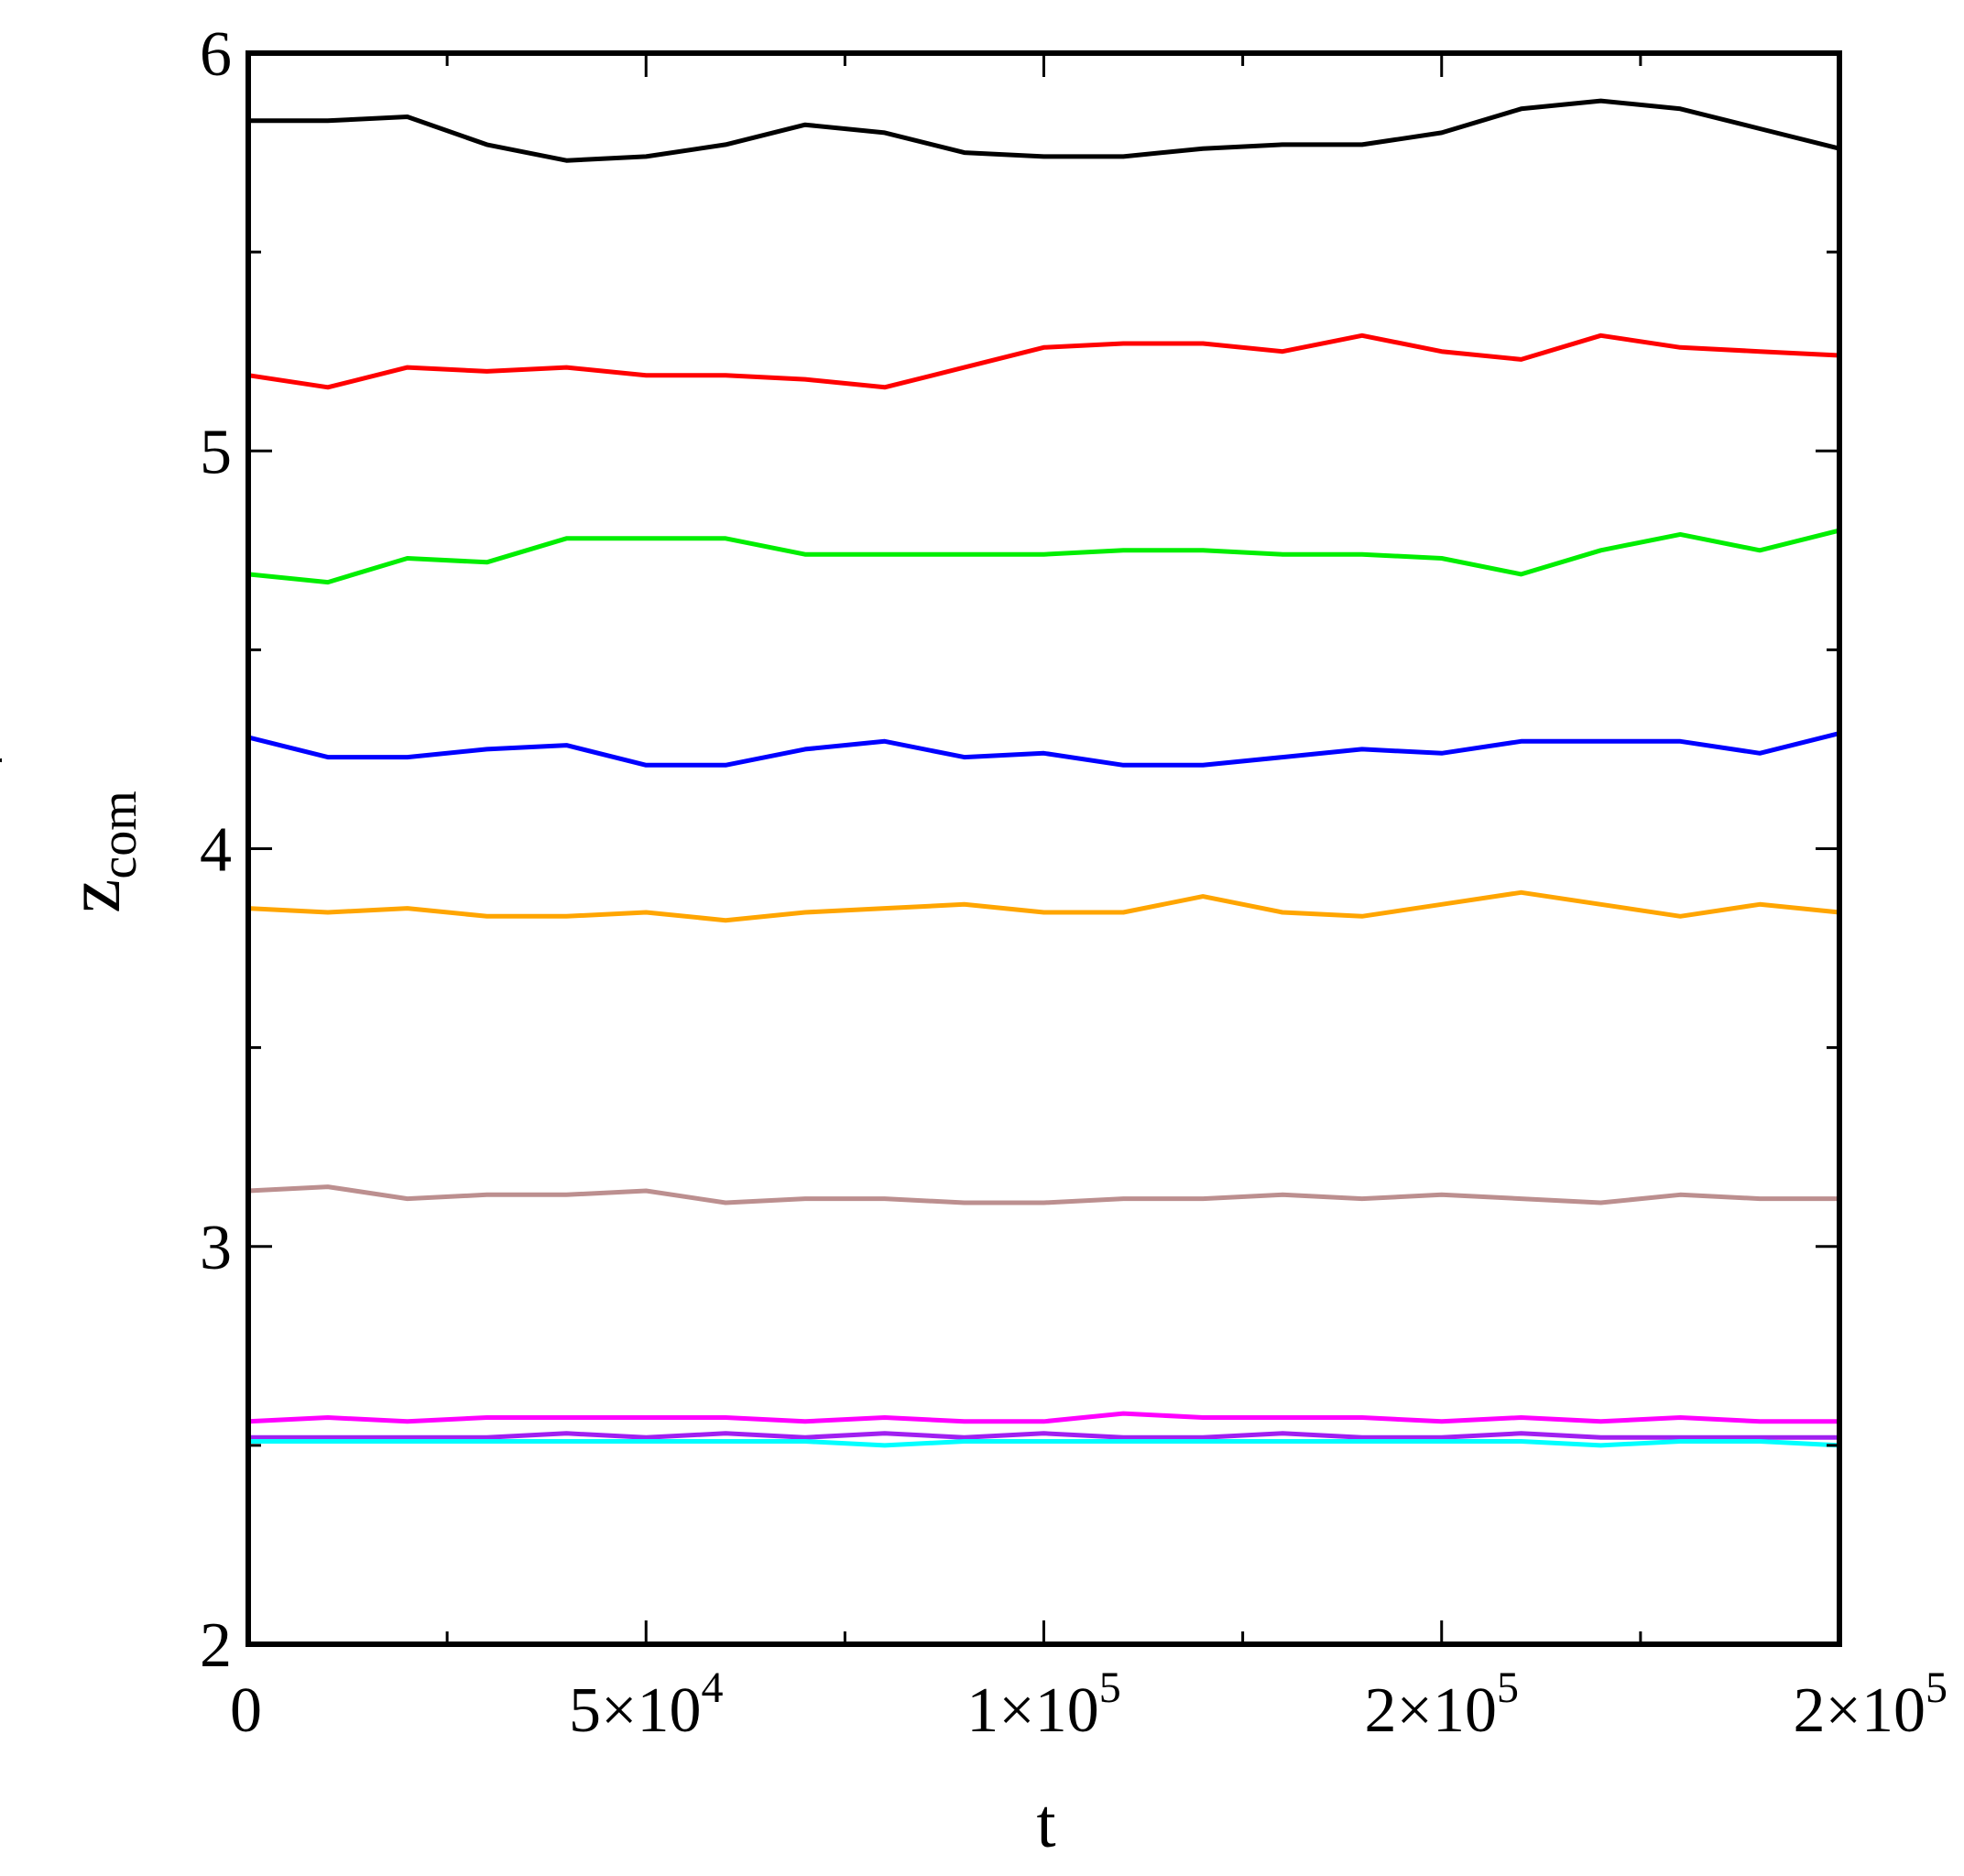 Image resolution: width=1964 pixels, height=1876 pixels. What do you see at coordinates (216, 452) in the screenshot?
I see `y-tick-label-3: 5` at bounding box center [216, 452].